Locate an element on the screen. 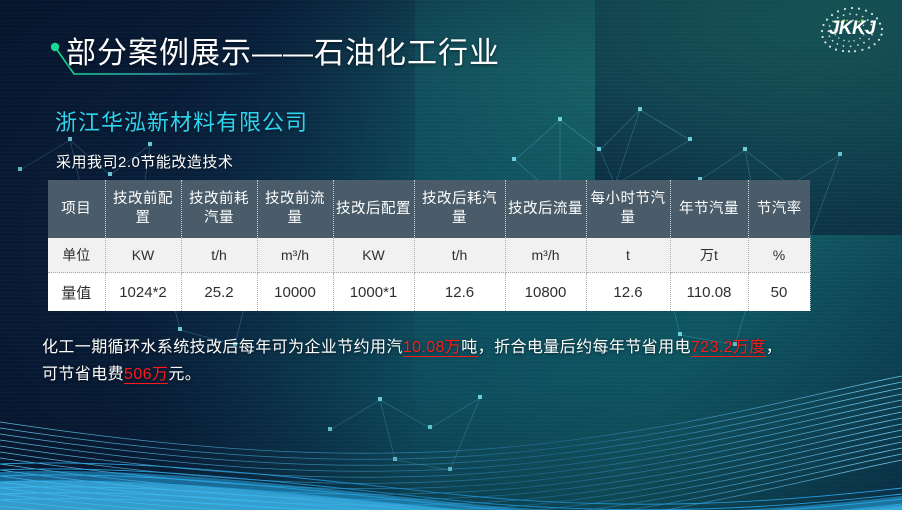 This screenshot has height=510, width=902. table-header-cell: 项目 is located at coordinates (77, 209).